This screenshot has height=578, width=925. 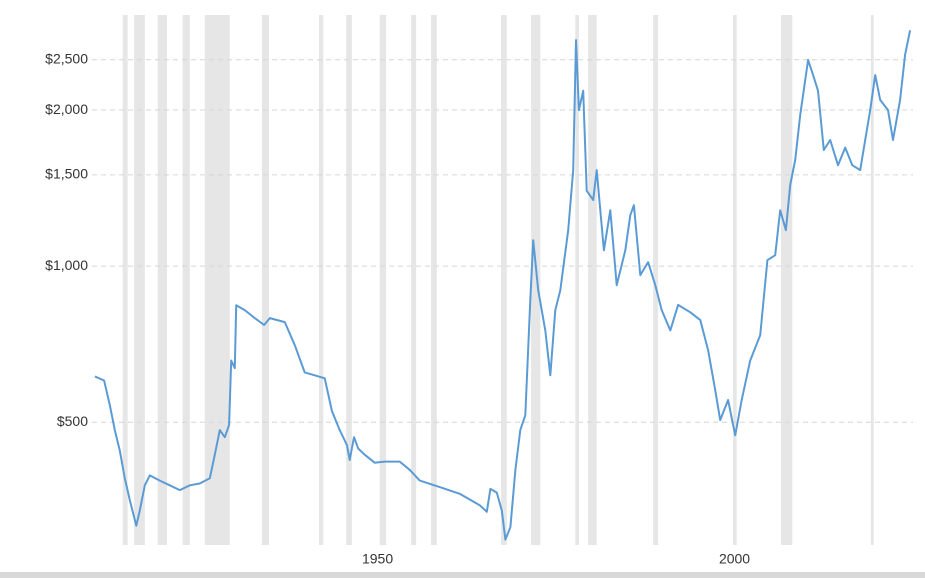 What do you see at coordinates (66, 109) in the screenshot?
I see `y-tick-label: $2,000` at bounding box center [66, 109].